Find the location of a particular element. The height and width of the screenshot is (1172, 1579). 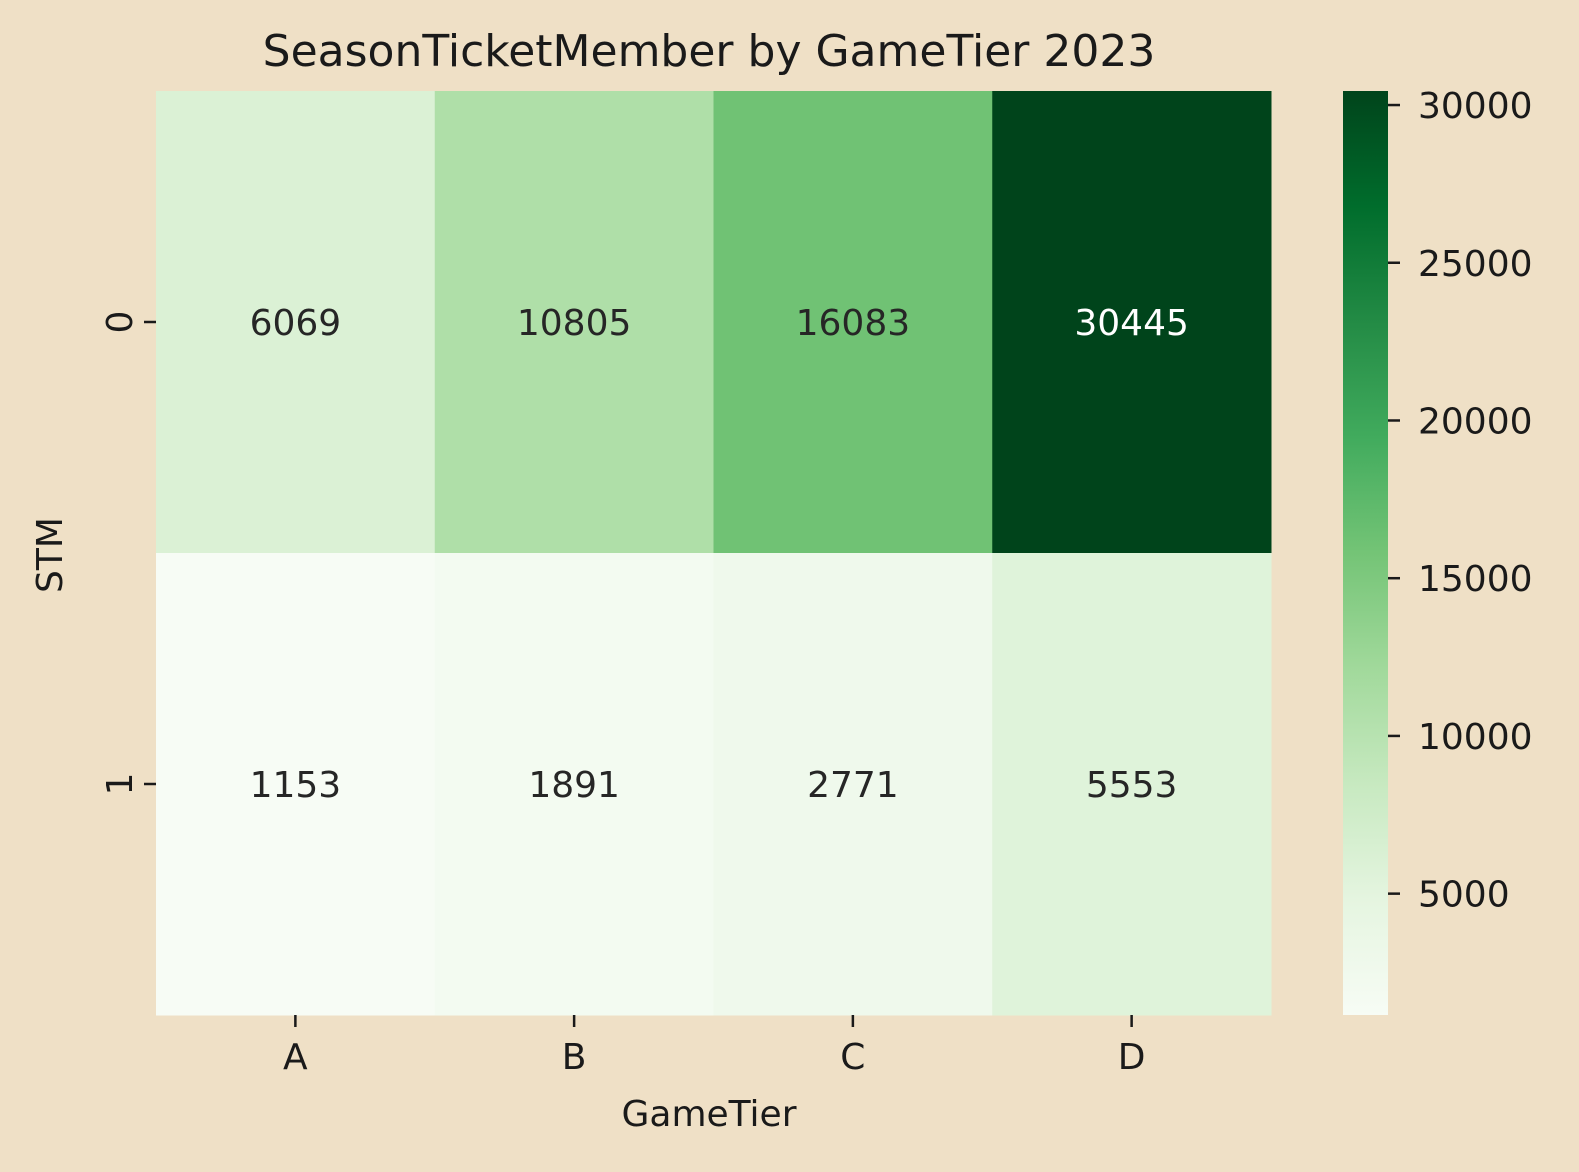

cell-value-label: 10805 is located at coordinates (574, 323).